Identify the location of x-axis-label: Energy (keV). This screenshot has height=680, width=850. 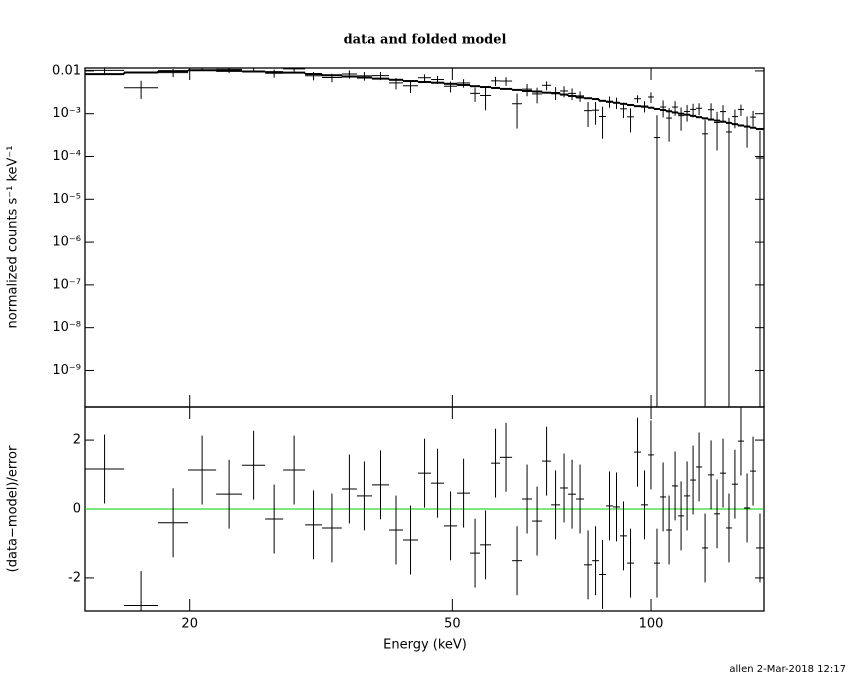
(425, 645).